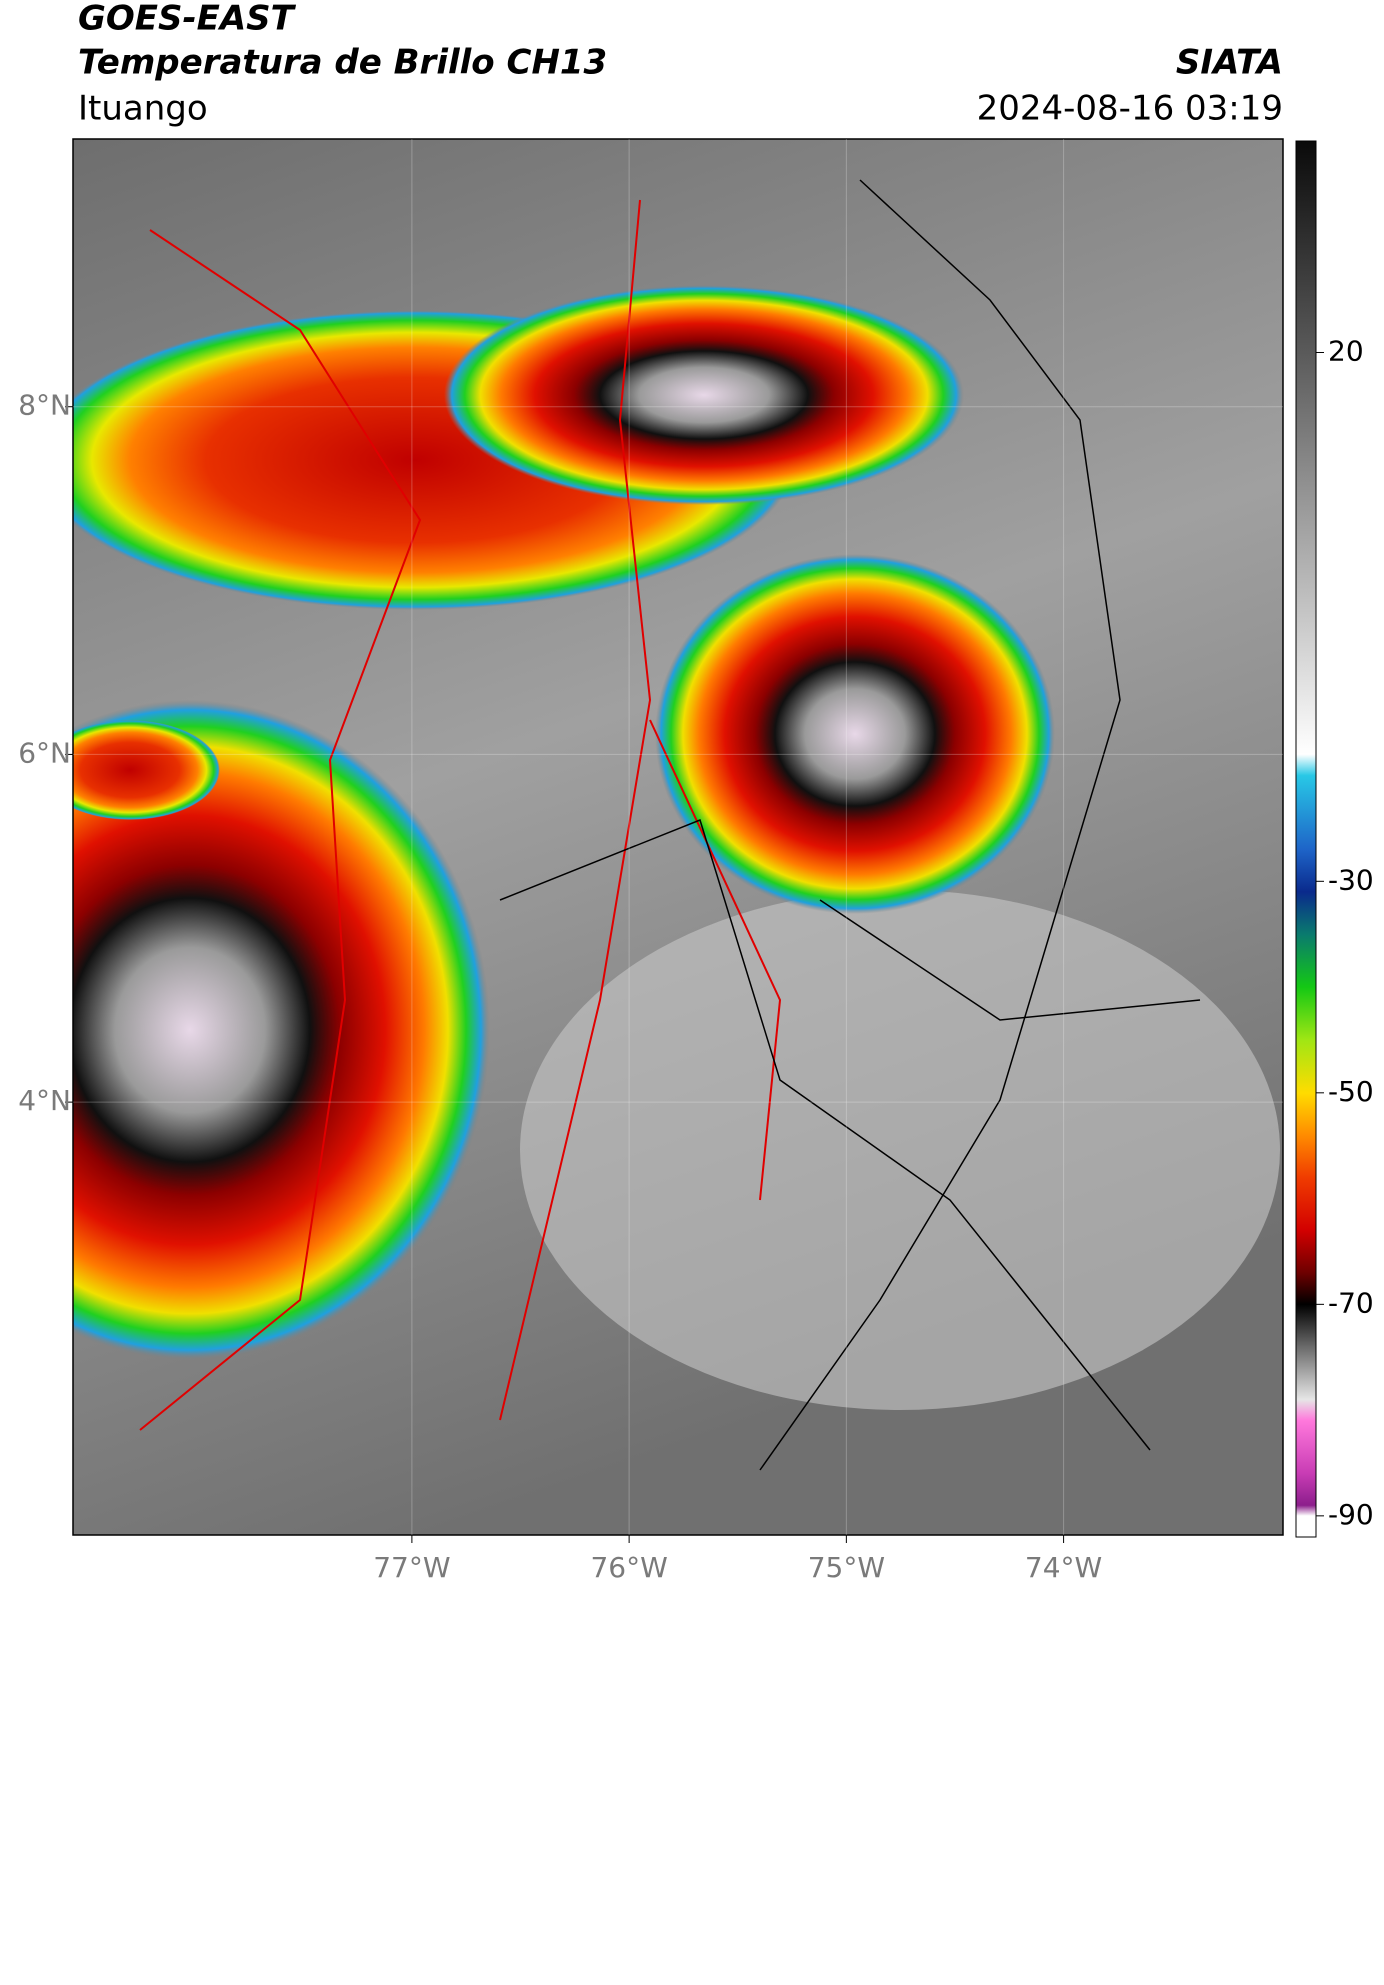  What do you see at coordinates (44, 752) in the screenshot?
I see `y-tick-label: 6°N` at bounding box center [44, 752].